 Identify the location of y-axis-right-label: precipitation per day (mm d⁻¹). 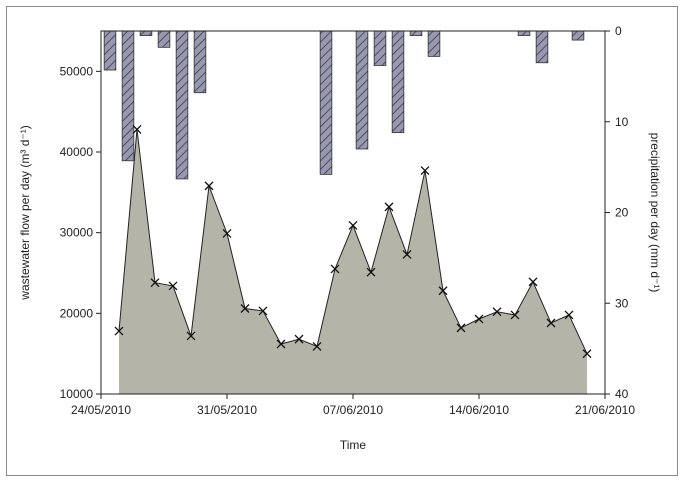
(655, 213).